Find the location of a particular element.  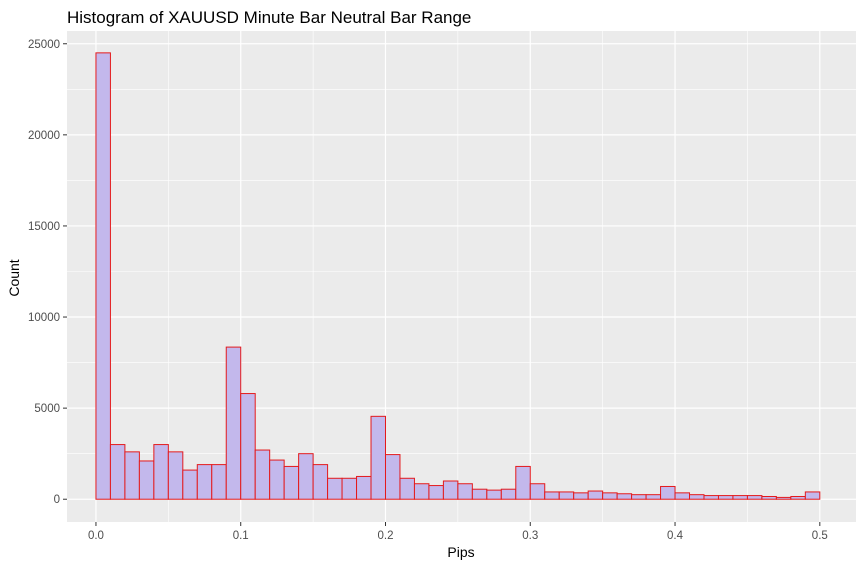

y-axis-ticks: 0 5000 10000 15000 20000 25000 is located at coordinates (47, 272).